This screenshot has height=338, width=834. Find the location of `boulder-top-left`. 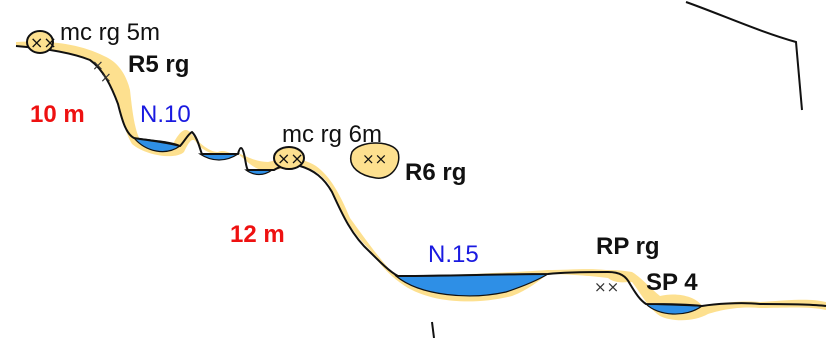

boulder-top-left is located at coordinates (40, 42).